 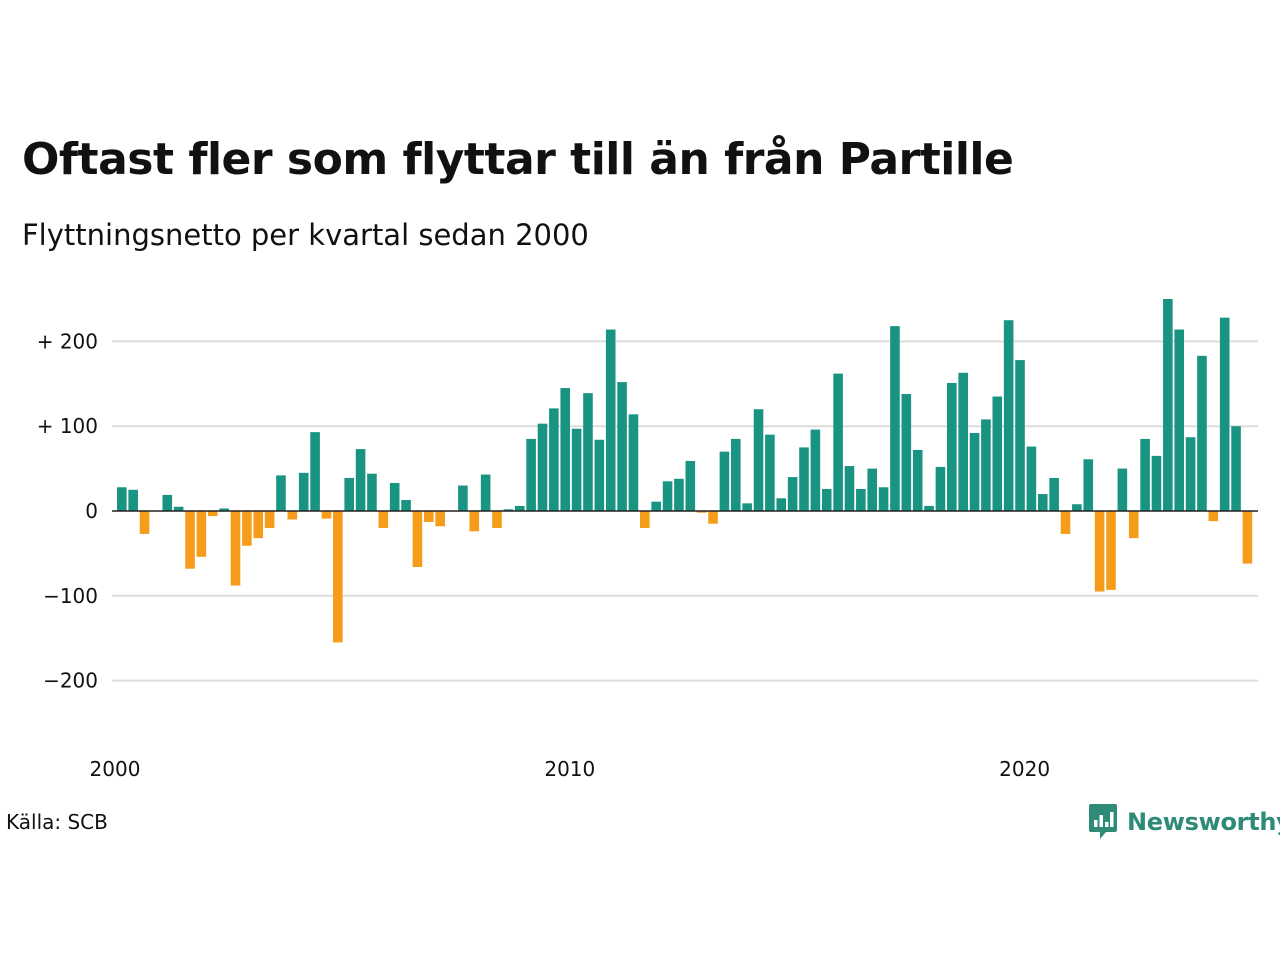 What do you see at coordinates (1203, 822) in the screenshot?
I see `brand-name: Newsworthy` at bounding box center [1203, 822].